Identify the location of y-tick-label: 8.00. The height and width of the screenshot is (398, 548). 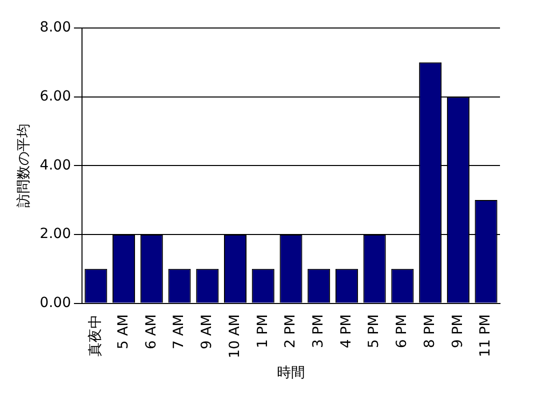
(55, 28).